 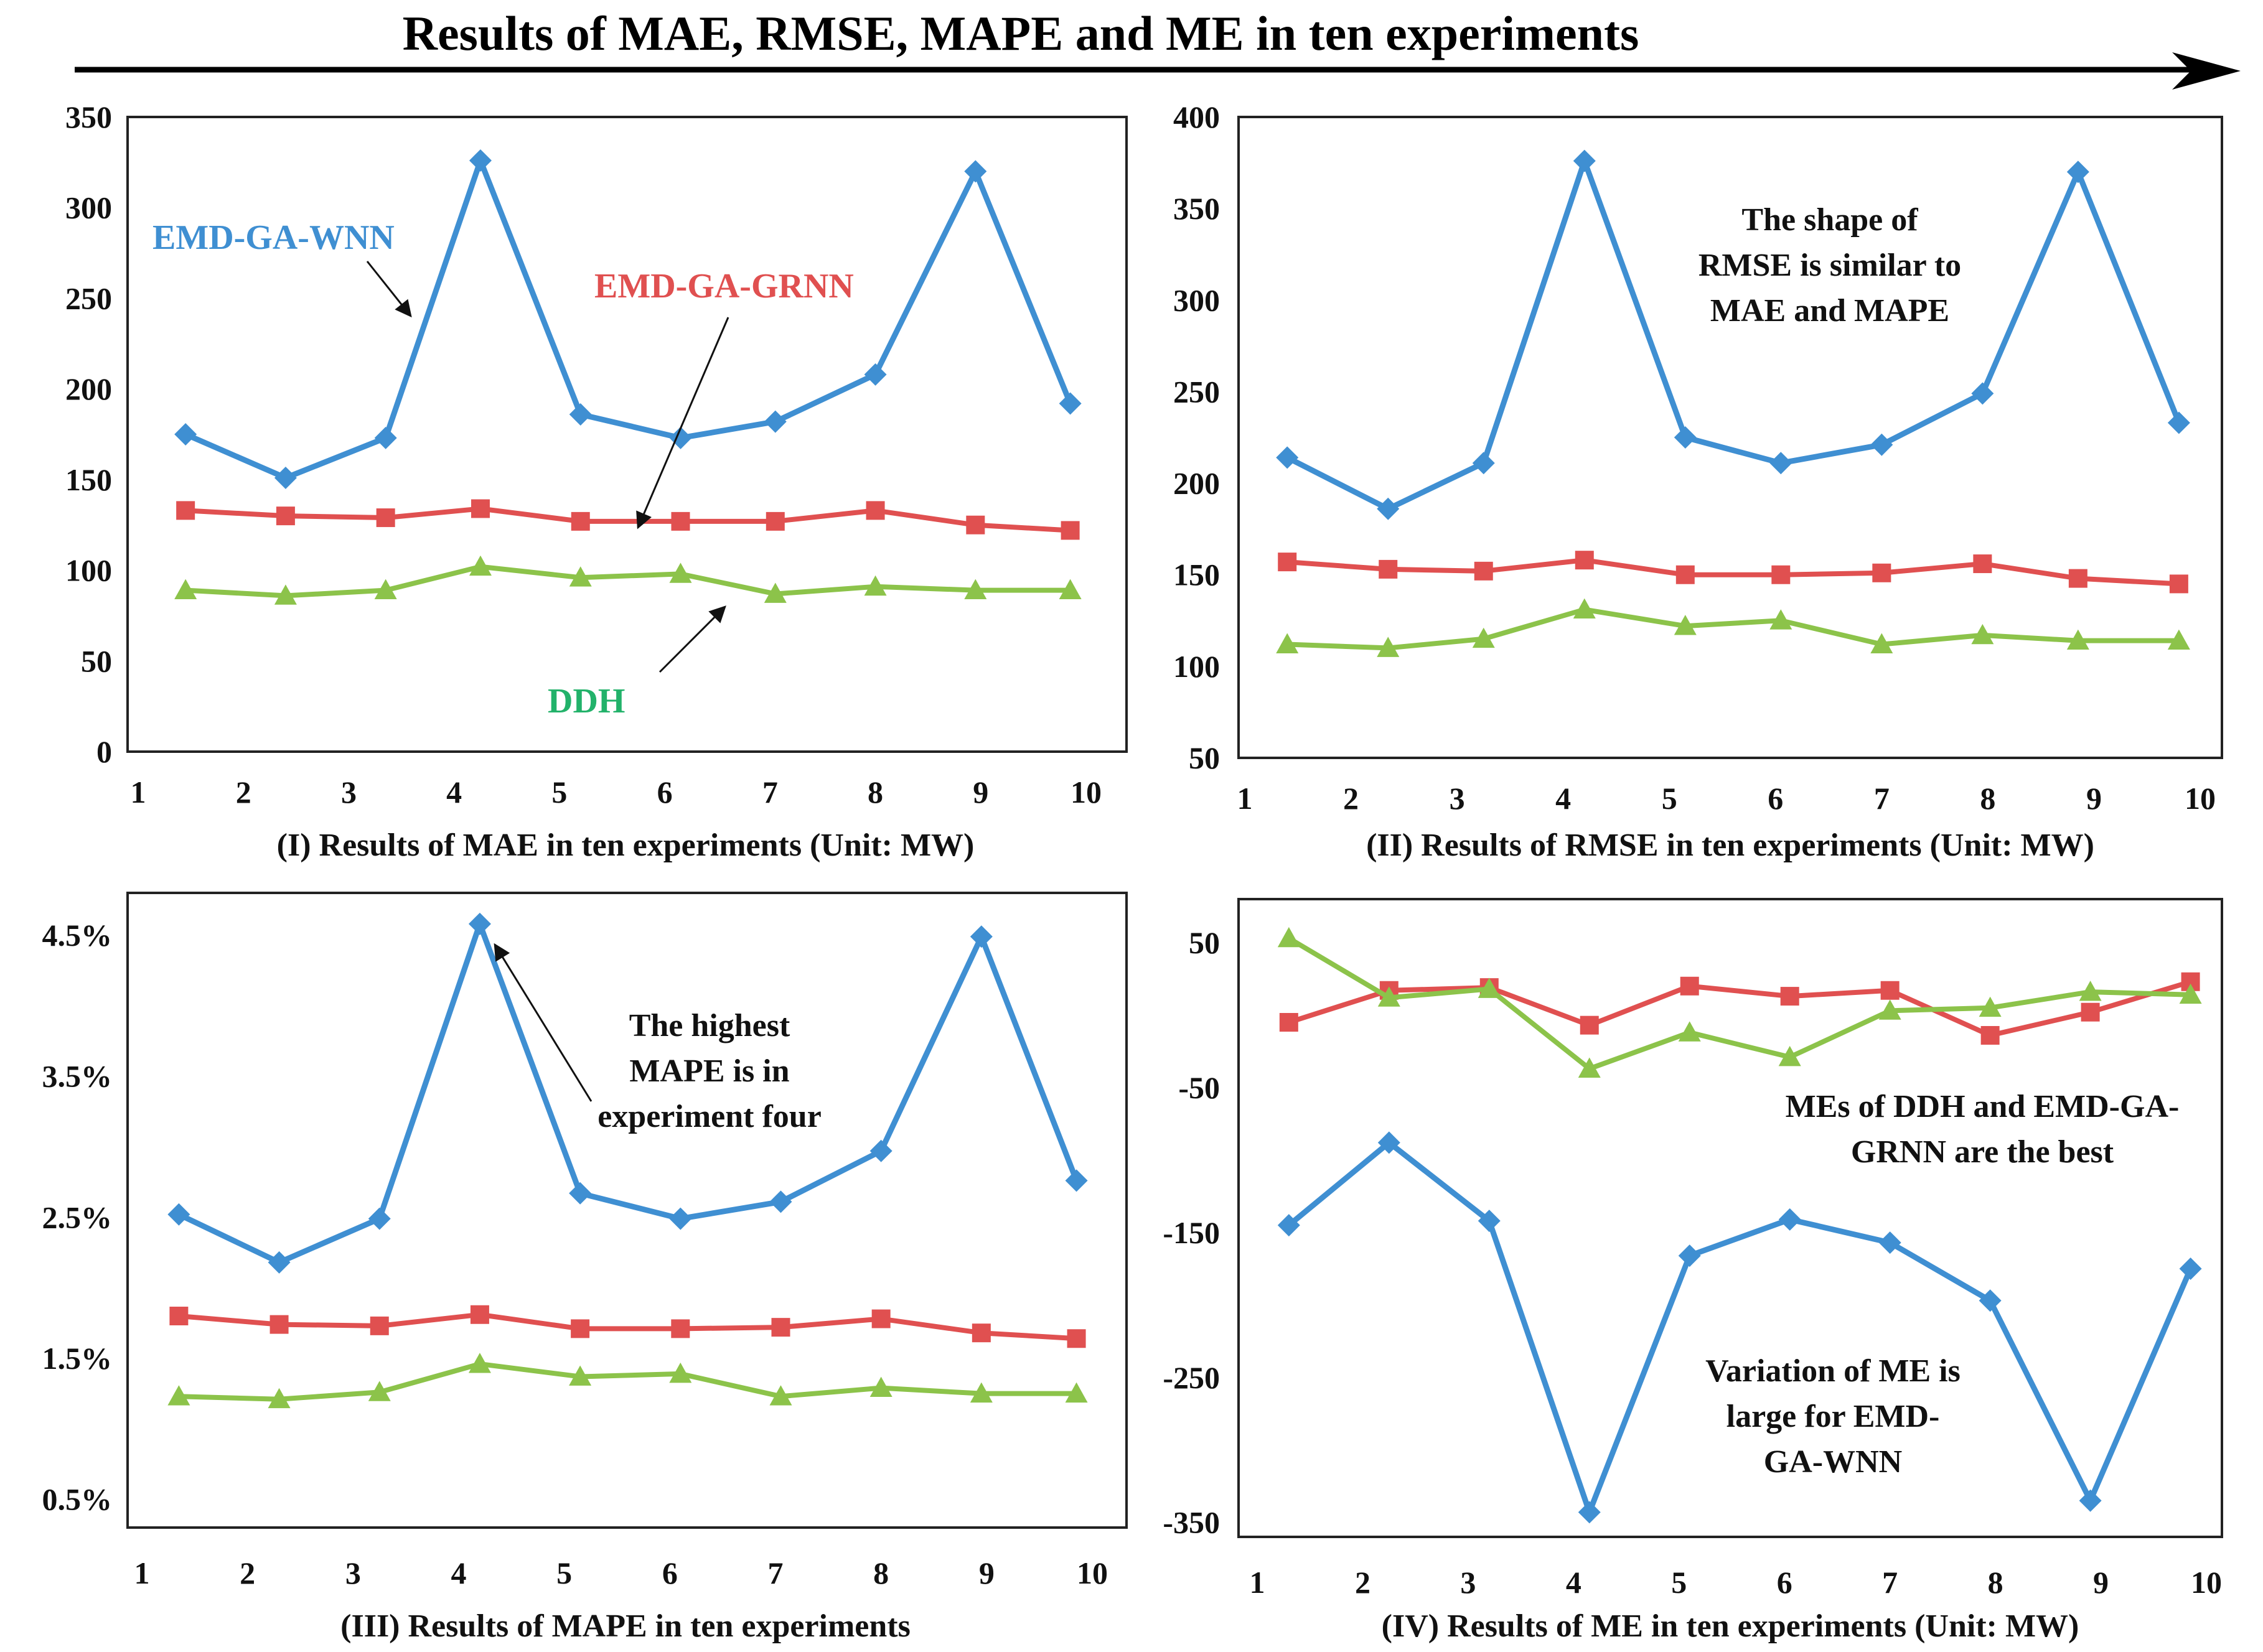 What do you see at coordinates (77, 1217) in the screenshot?
I see `y-tick-label: 2.5%` at bounding box center [77, 1217].